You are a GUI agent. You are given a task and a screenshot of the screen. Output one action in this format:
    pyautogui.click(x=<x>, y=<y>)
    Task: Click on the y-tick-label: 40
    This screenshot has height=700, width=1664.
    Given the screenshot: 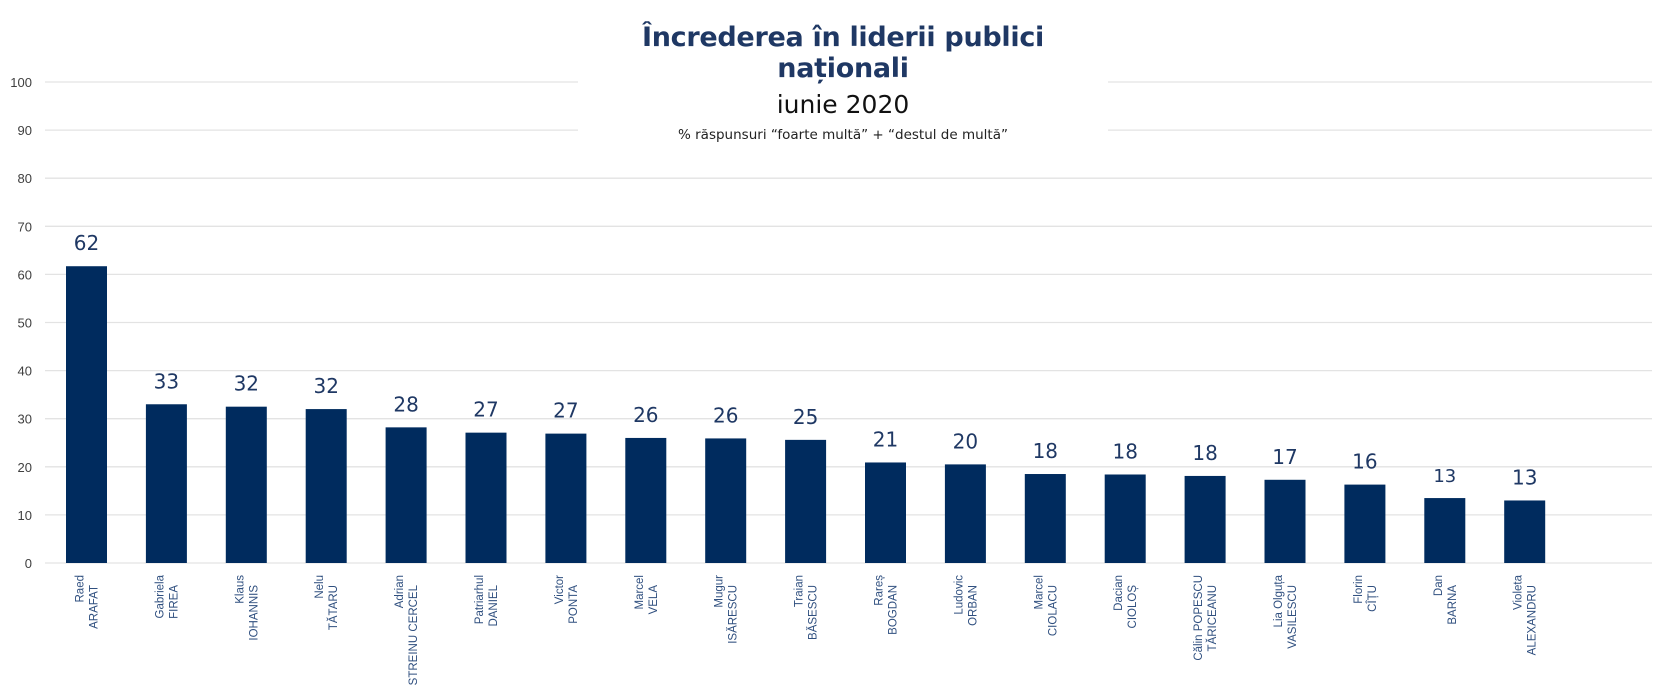 What is the action you would take?
    pyautogui.click(x=25, y=371)
    